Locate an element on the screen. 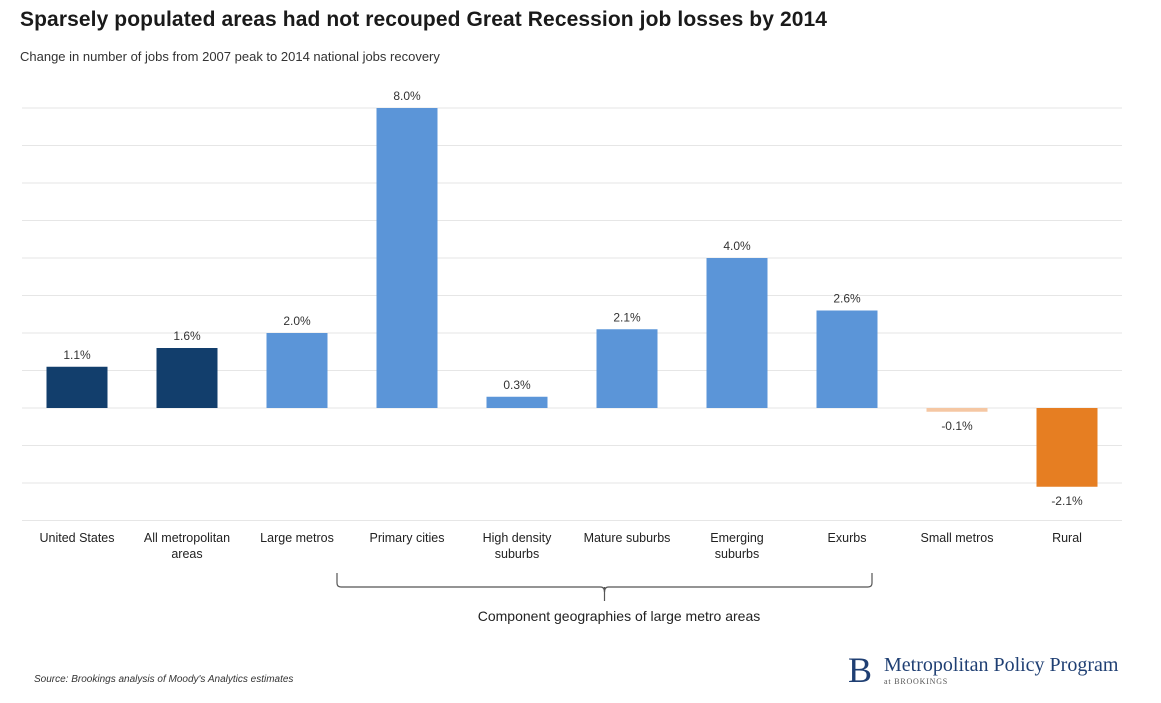 The width and height of the screenshot is (1161, 703). category-tick-label: Large metros is located at coordinates (297, 538).